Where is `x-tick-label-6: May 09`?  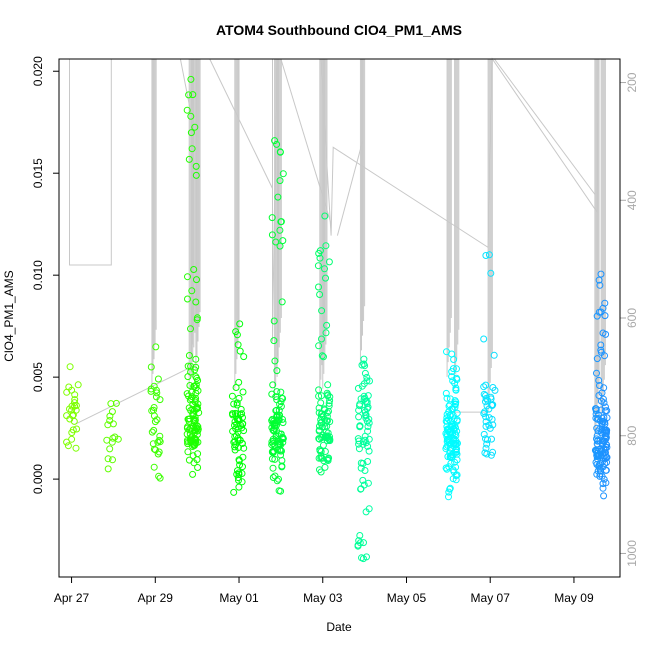
x-tick-label-6: May 09 is located at coordinates (574, 598).